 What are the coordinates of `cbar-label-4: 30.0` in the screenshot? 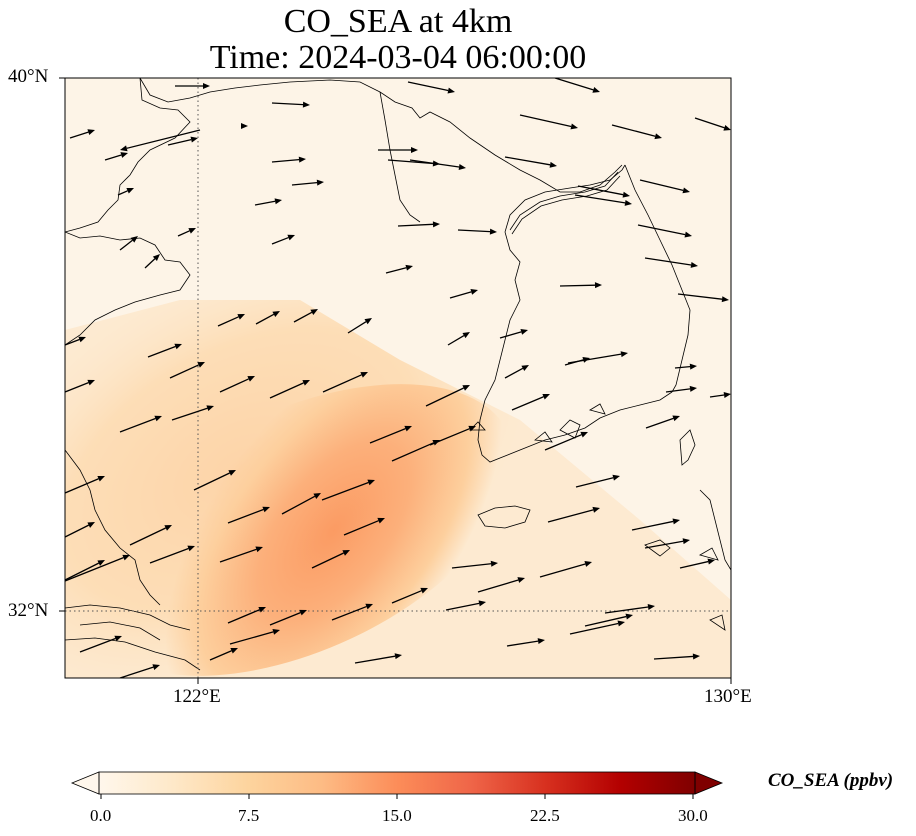 It's located at (693, 815).